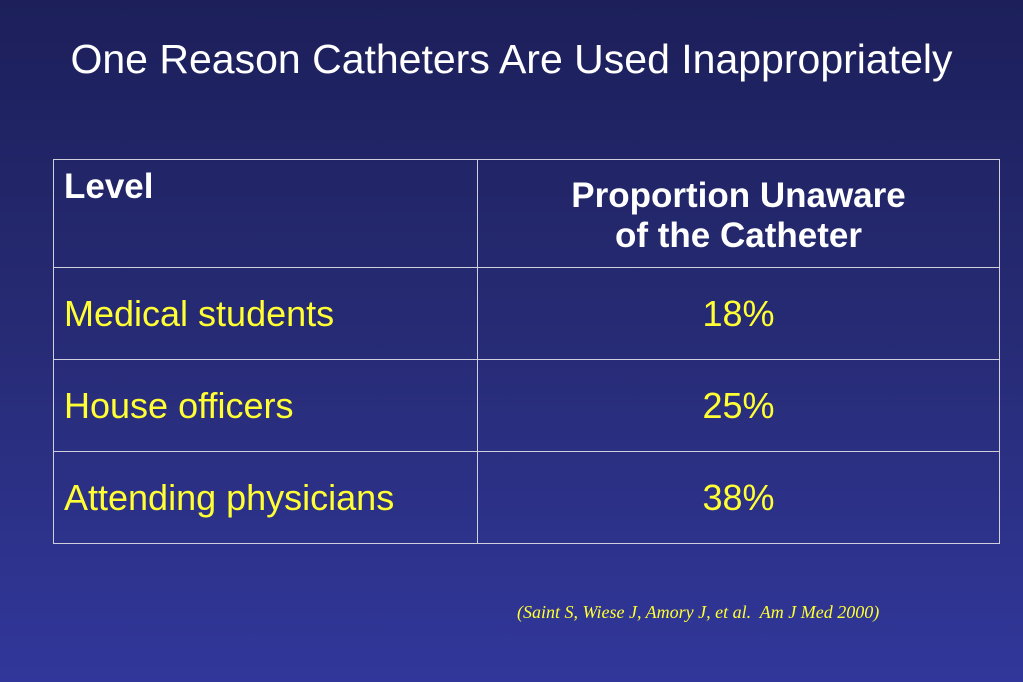 The image size is (1023, 682). I want to click on table-header-row: Level Proportion Unaware of the Catheter, so click(526, 213).